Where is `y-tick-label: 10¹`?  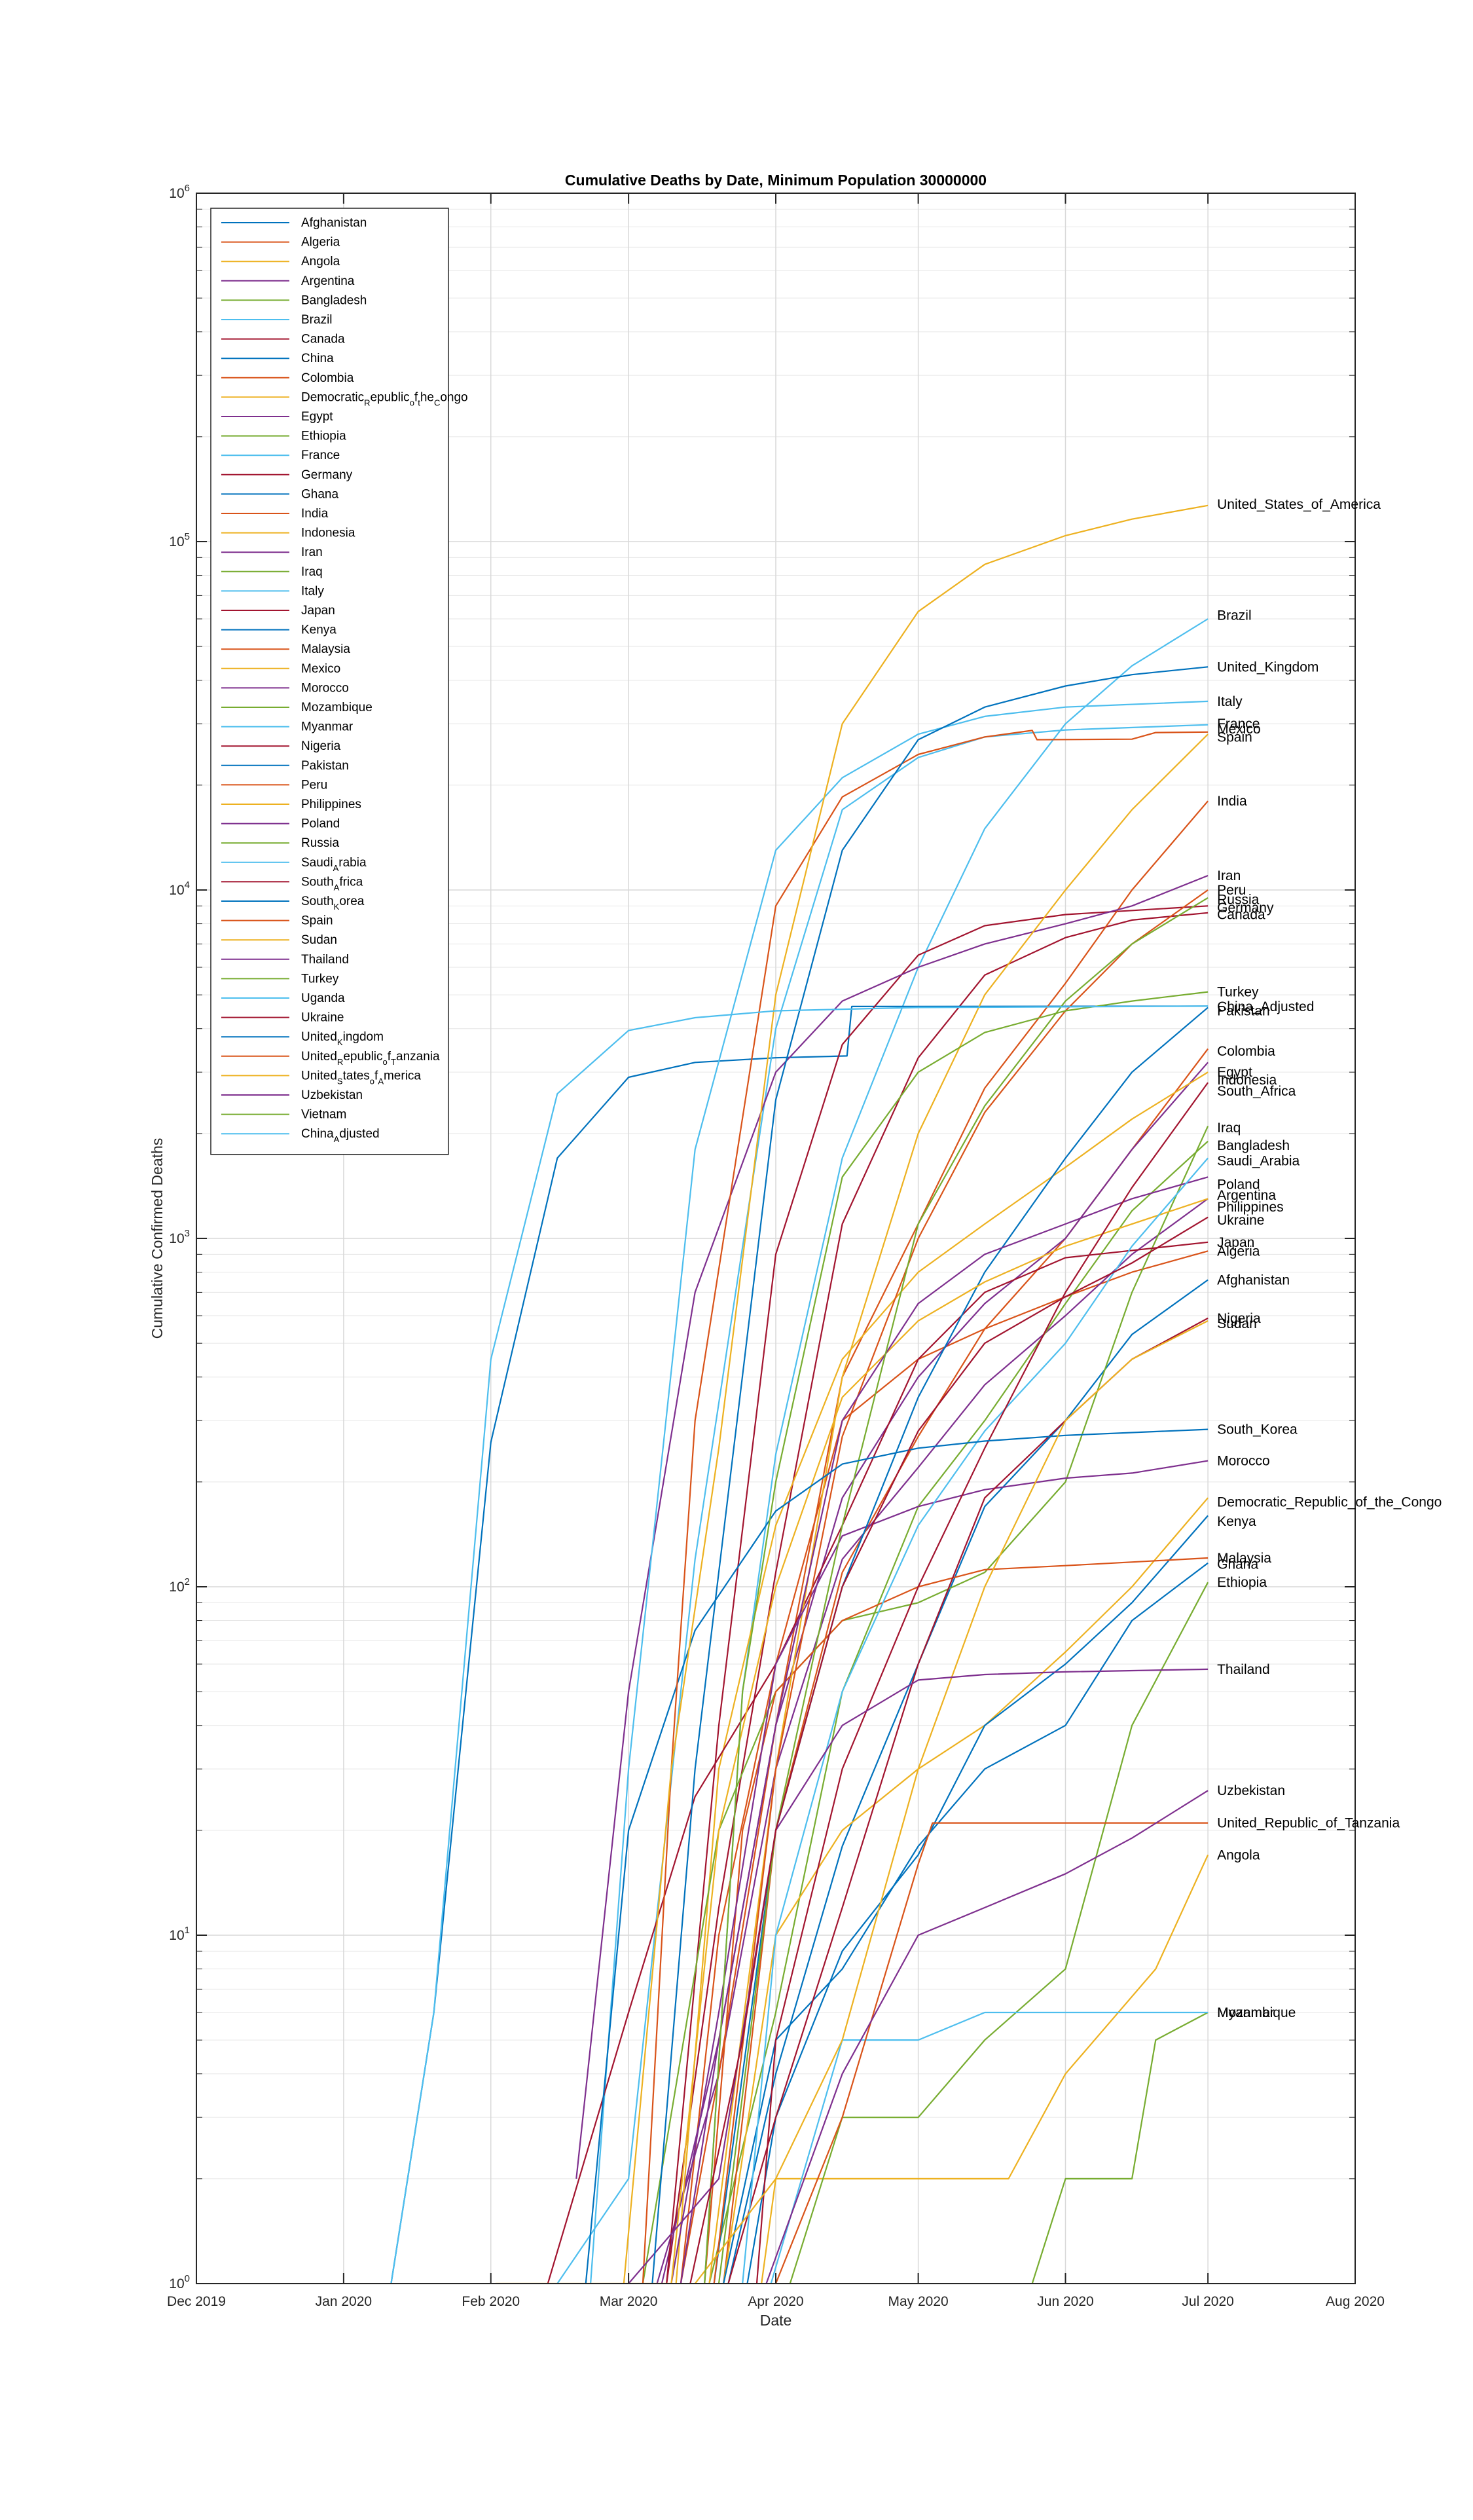
y-tick-label: 10¹ is located at coordinates (179, 1934).